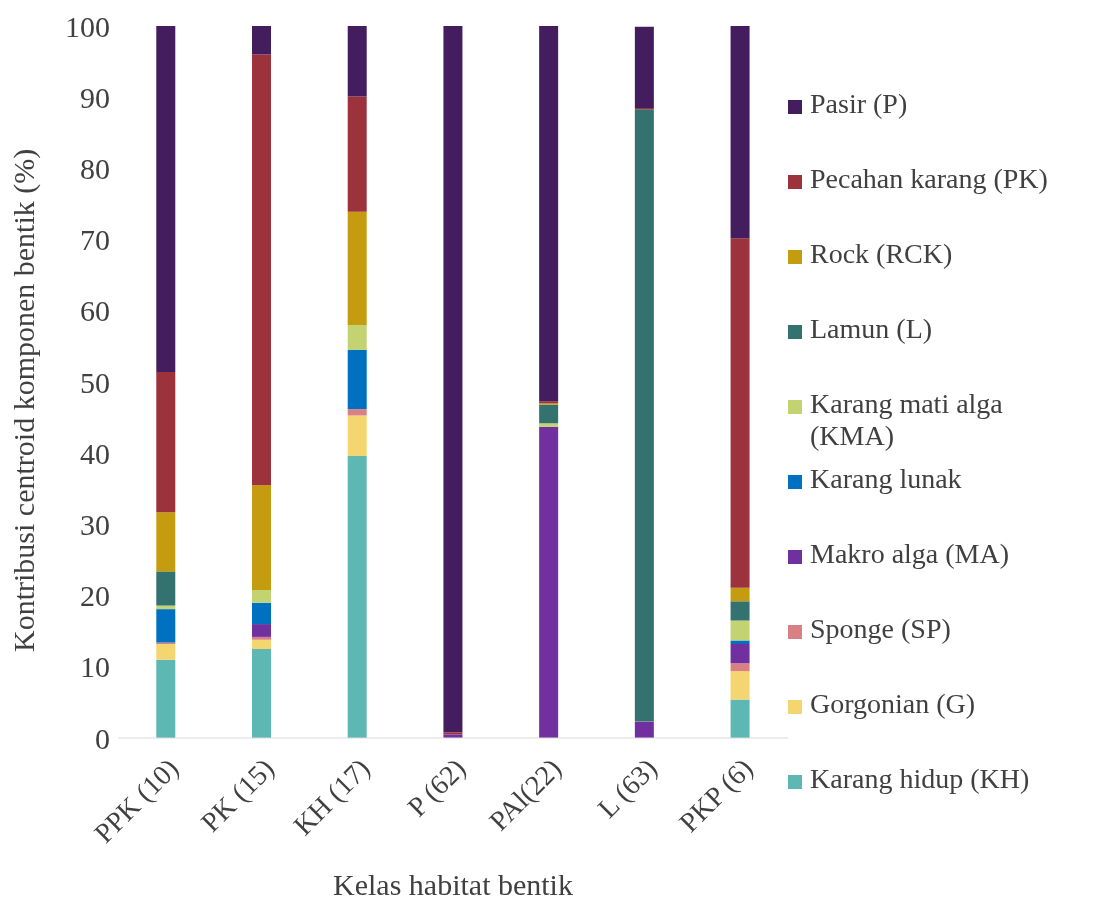 This screenshot has width=1102, height=923. I want to click on y-tick-label: 0, so click(102, 738).